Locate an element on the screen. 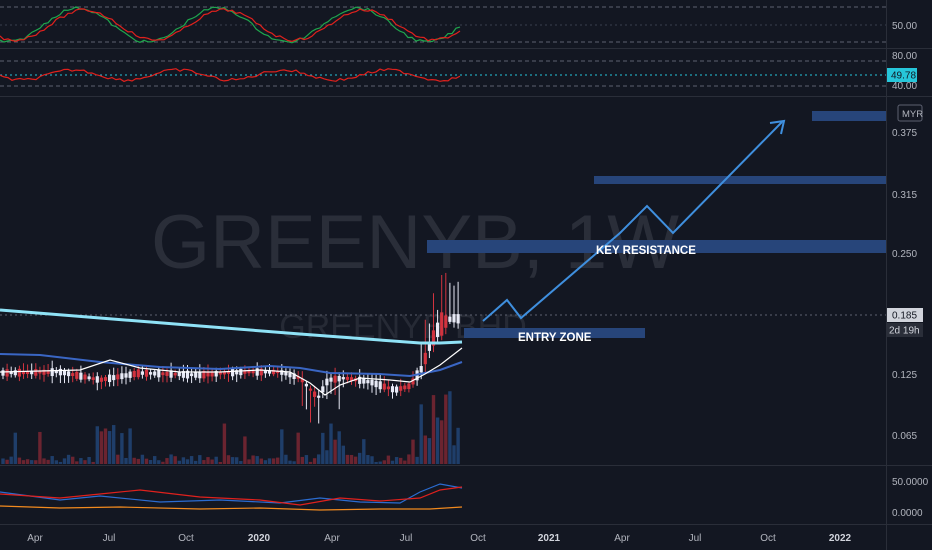  osc-red-line is located at coordinates (231, 496).